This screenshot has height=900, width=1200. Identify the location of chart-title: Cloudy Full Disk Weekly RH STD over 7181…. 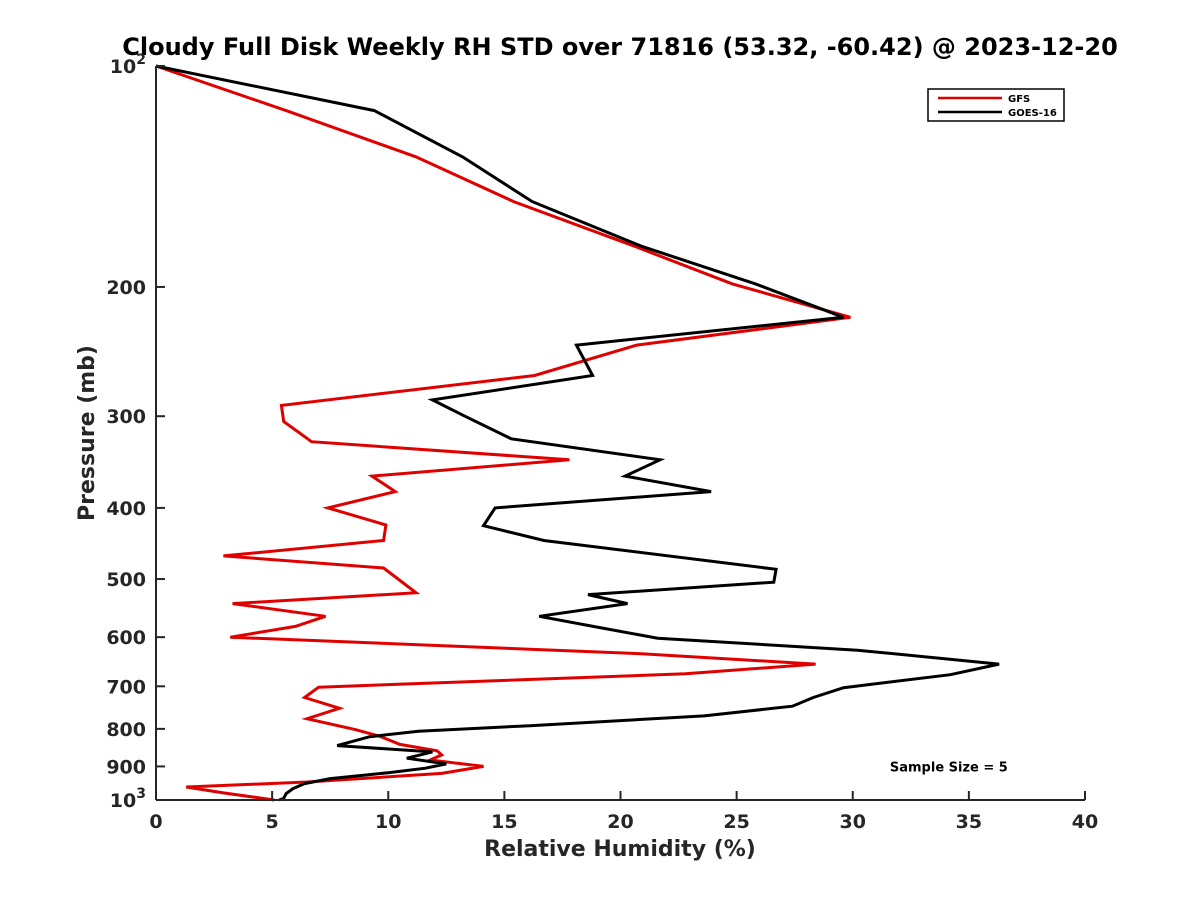
(620, 47).